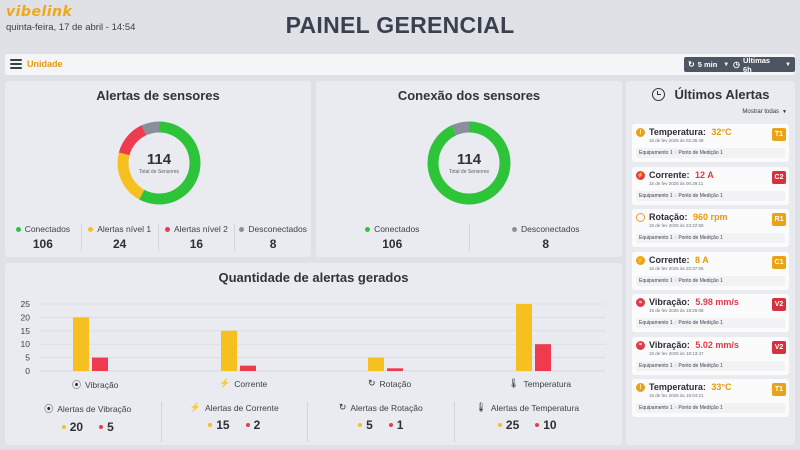 The height and width of the screenshot is (450, 800). What do you see at coordinates (45, 64) in the screenshot?
I see `unit-selector: Unidade` at bounding box center [45, 64].